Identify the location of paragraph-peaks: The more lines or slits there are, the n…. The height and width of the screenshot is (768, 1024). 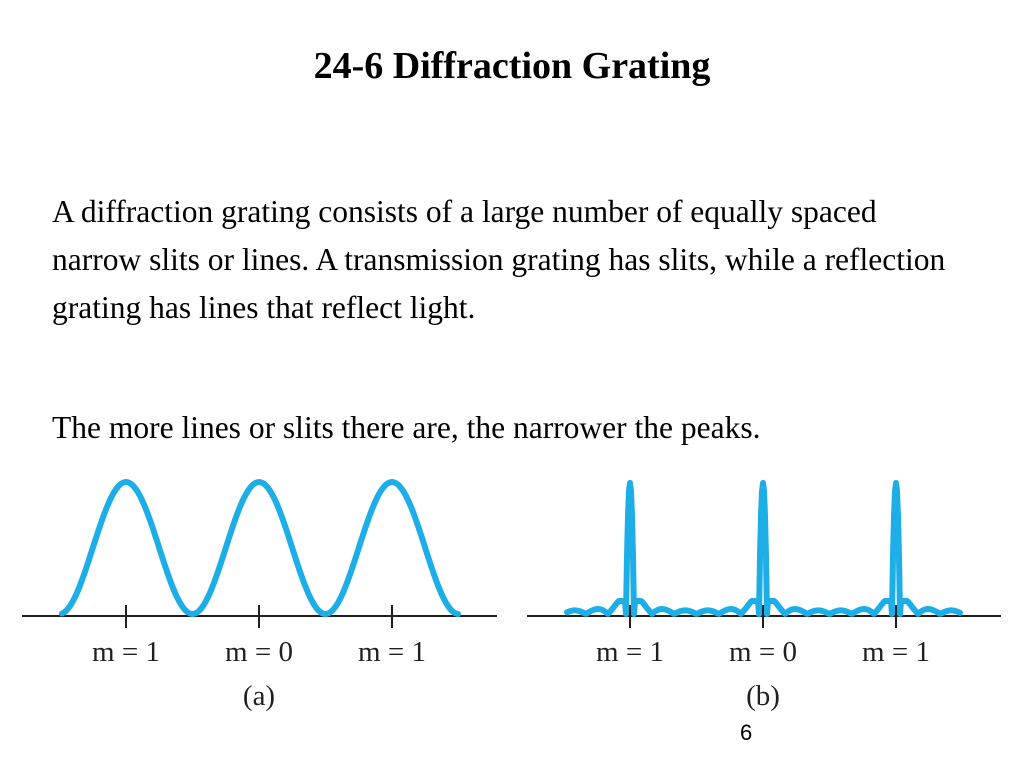
(406, 427).